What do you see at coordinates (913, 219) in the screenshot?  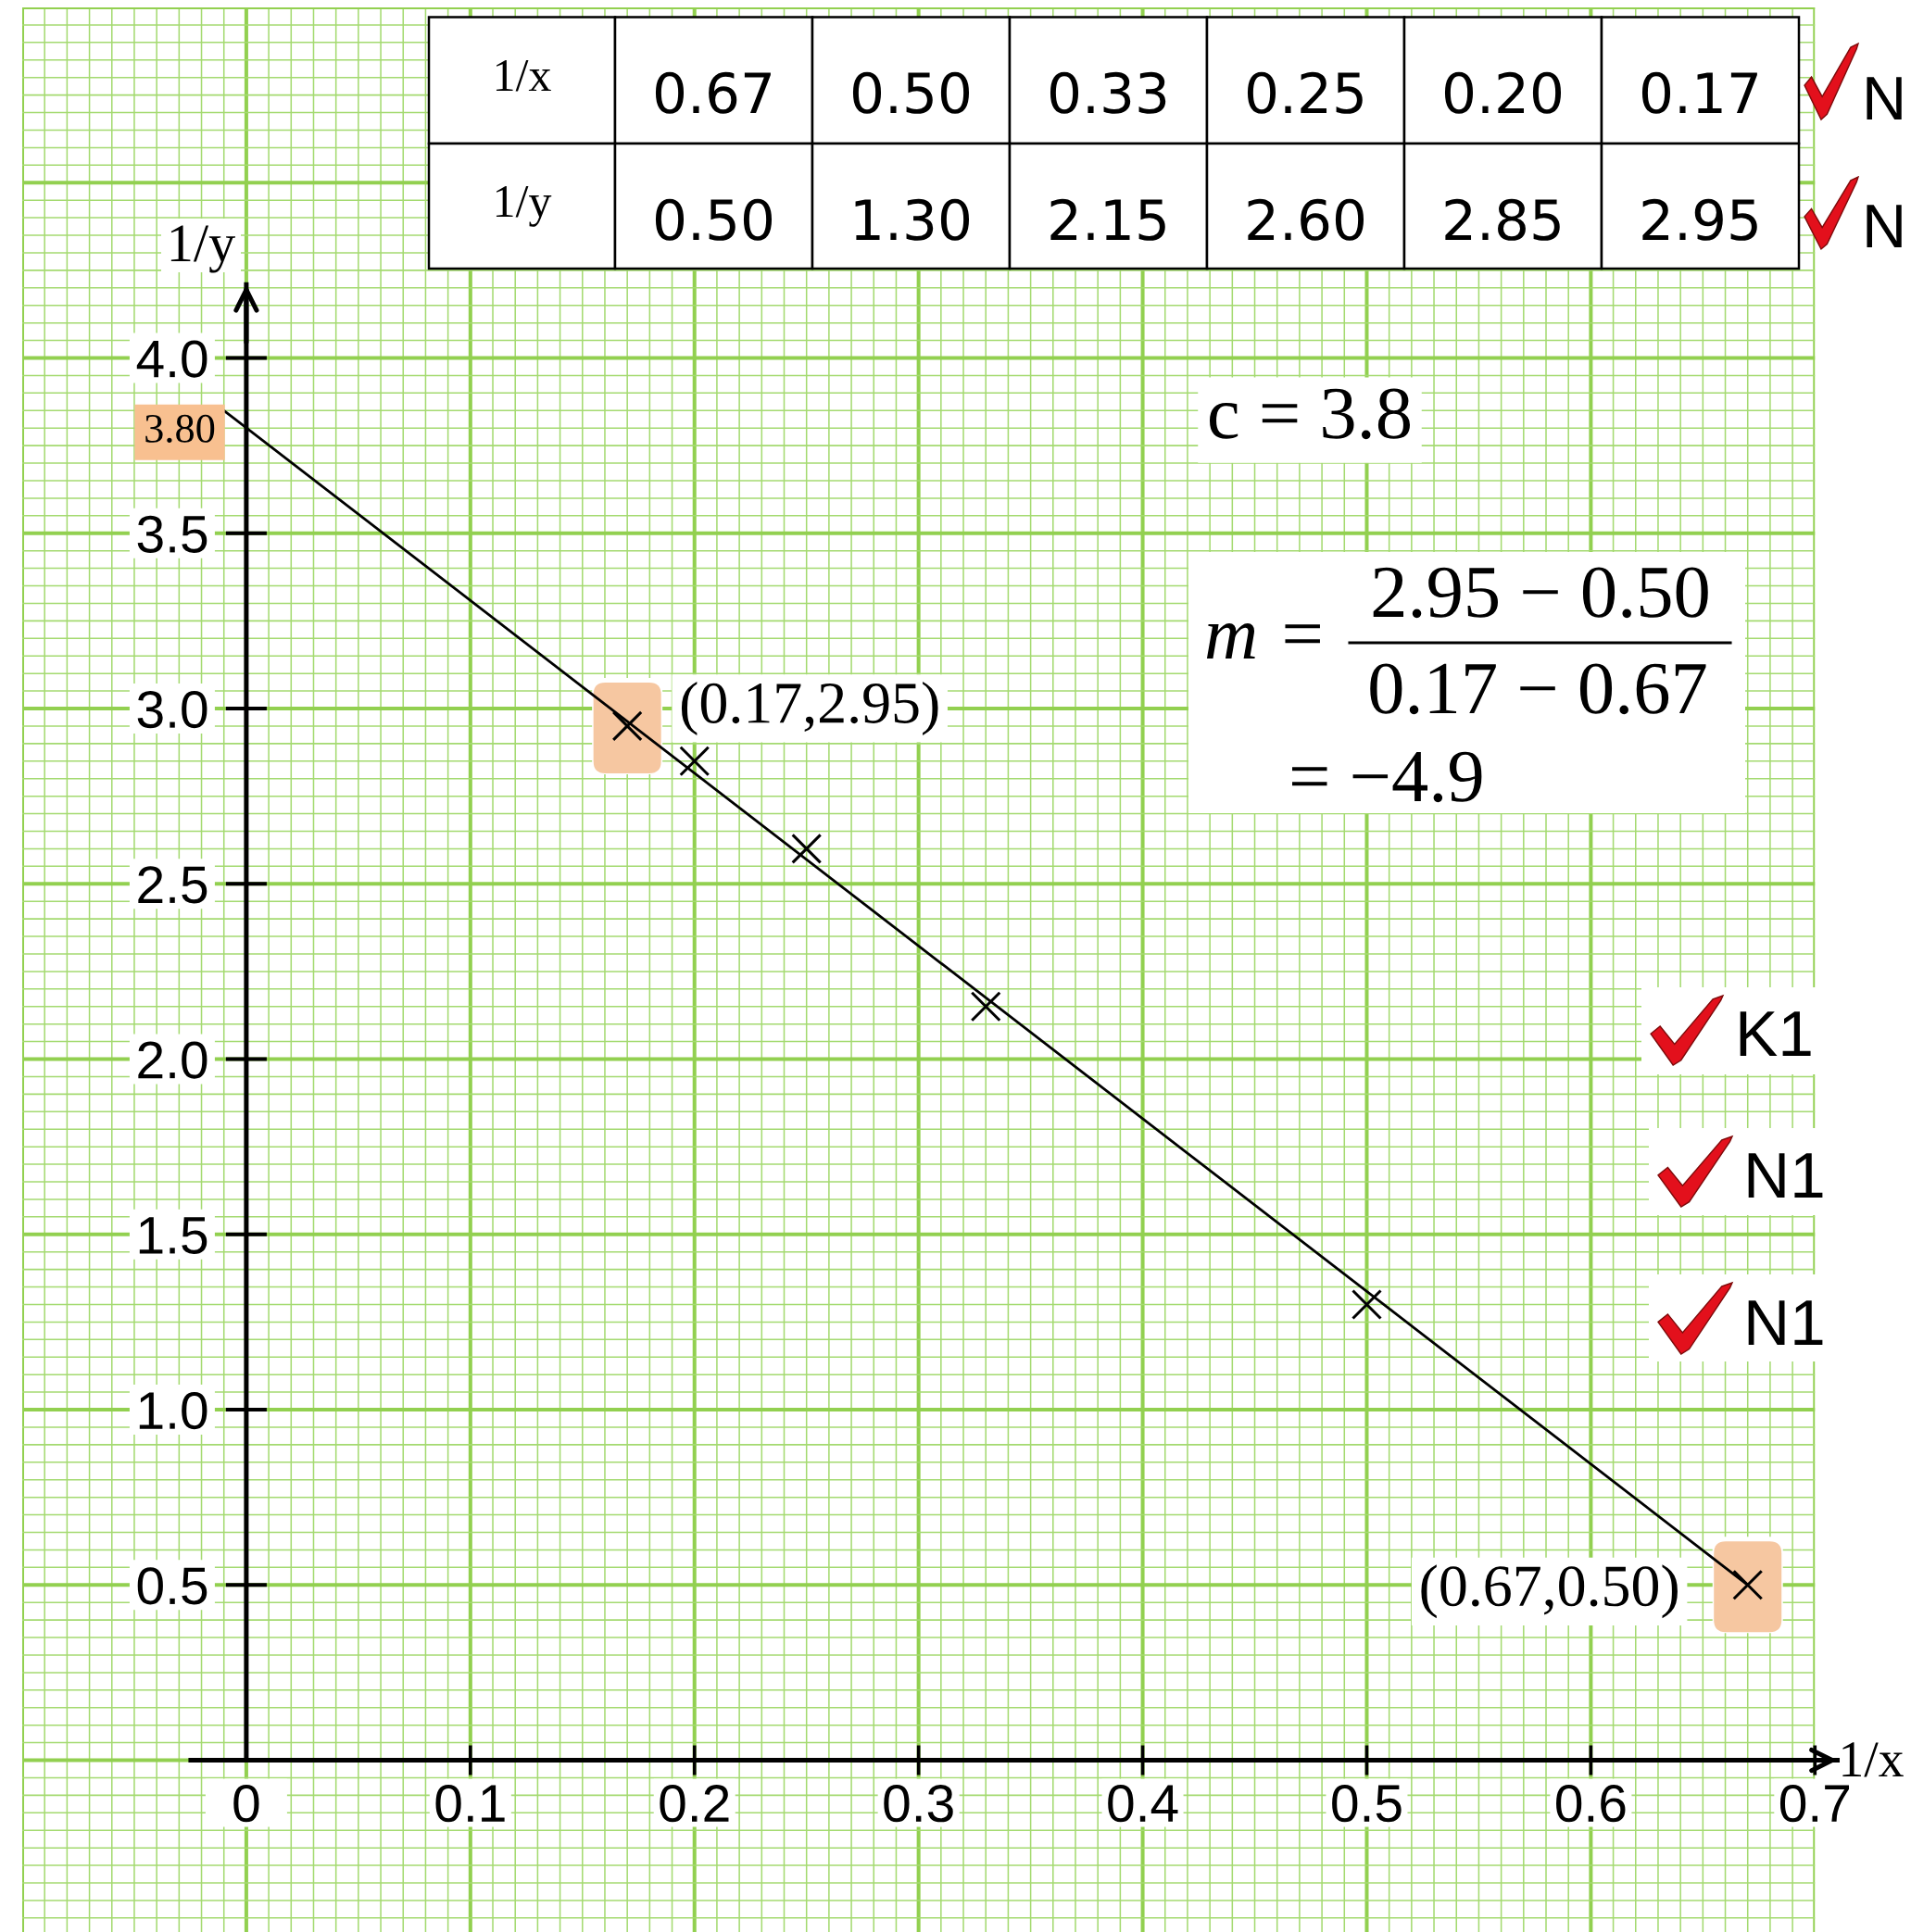 I see `annotation: 1.30` at bounding box center [913, 219].